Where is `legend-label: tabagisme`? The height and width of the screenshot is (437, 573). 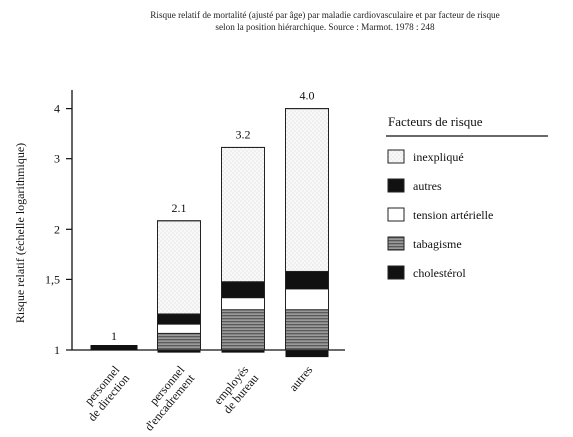
legend-label: tabagisme is located at coordinates (437, 244).